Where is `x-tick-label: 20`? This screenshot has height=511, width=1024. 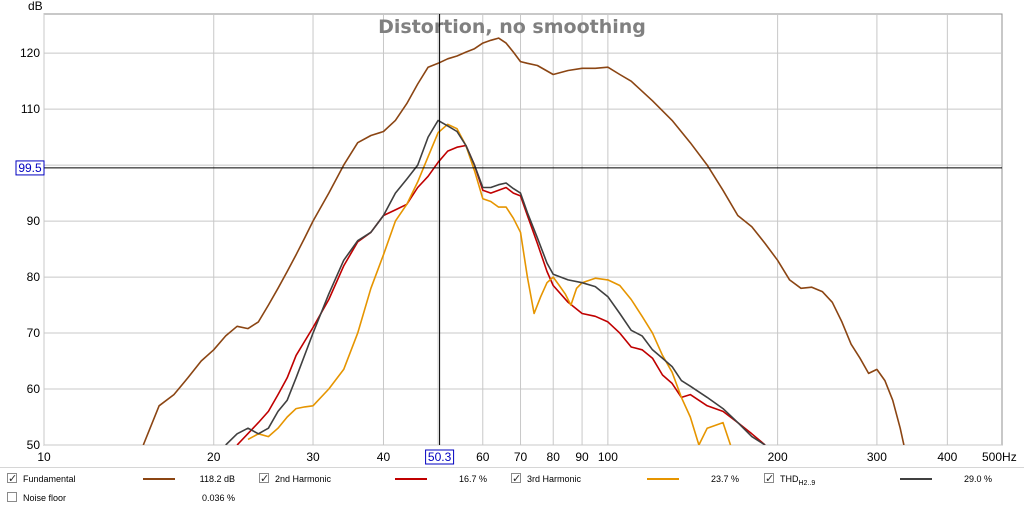 x-tick-label: 20 is located at coordinates (214, 457).